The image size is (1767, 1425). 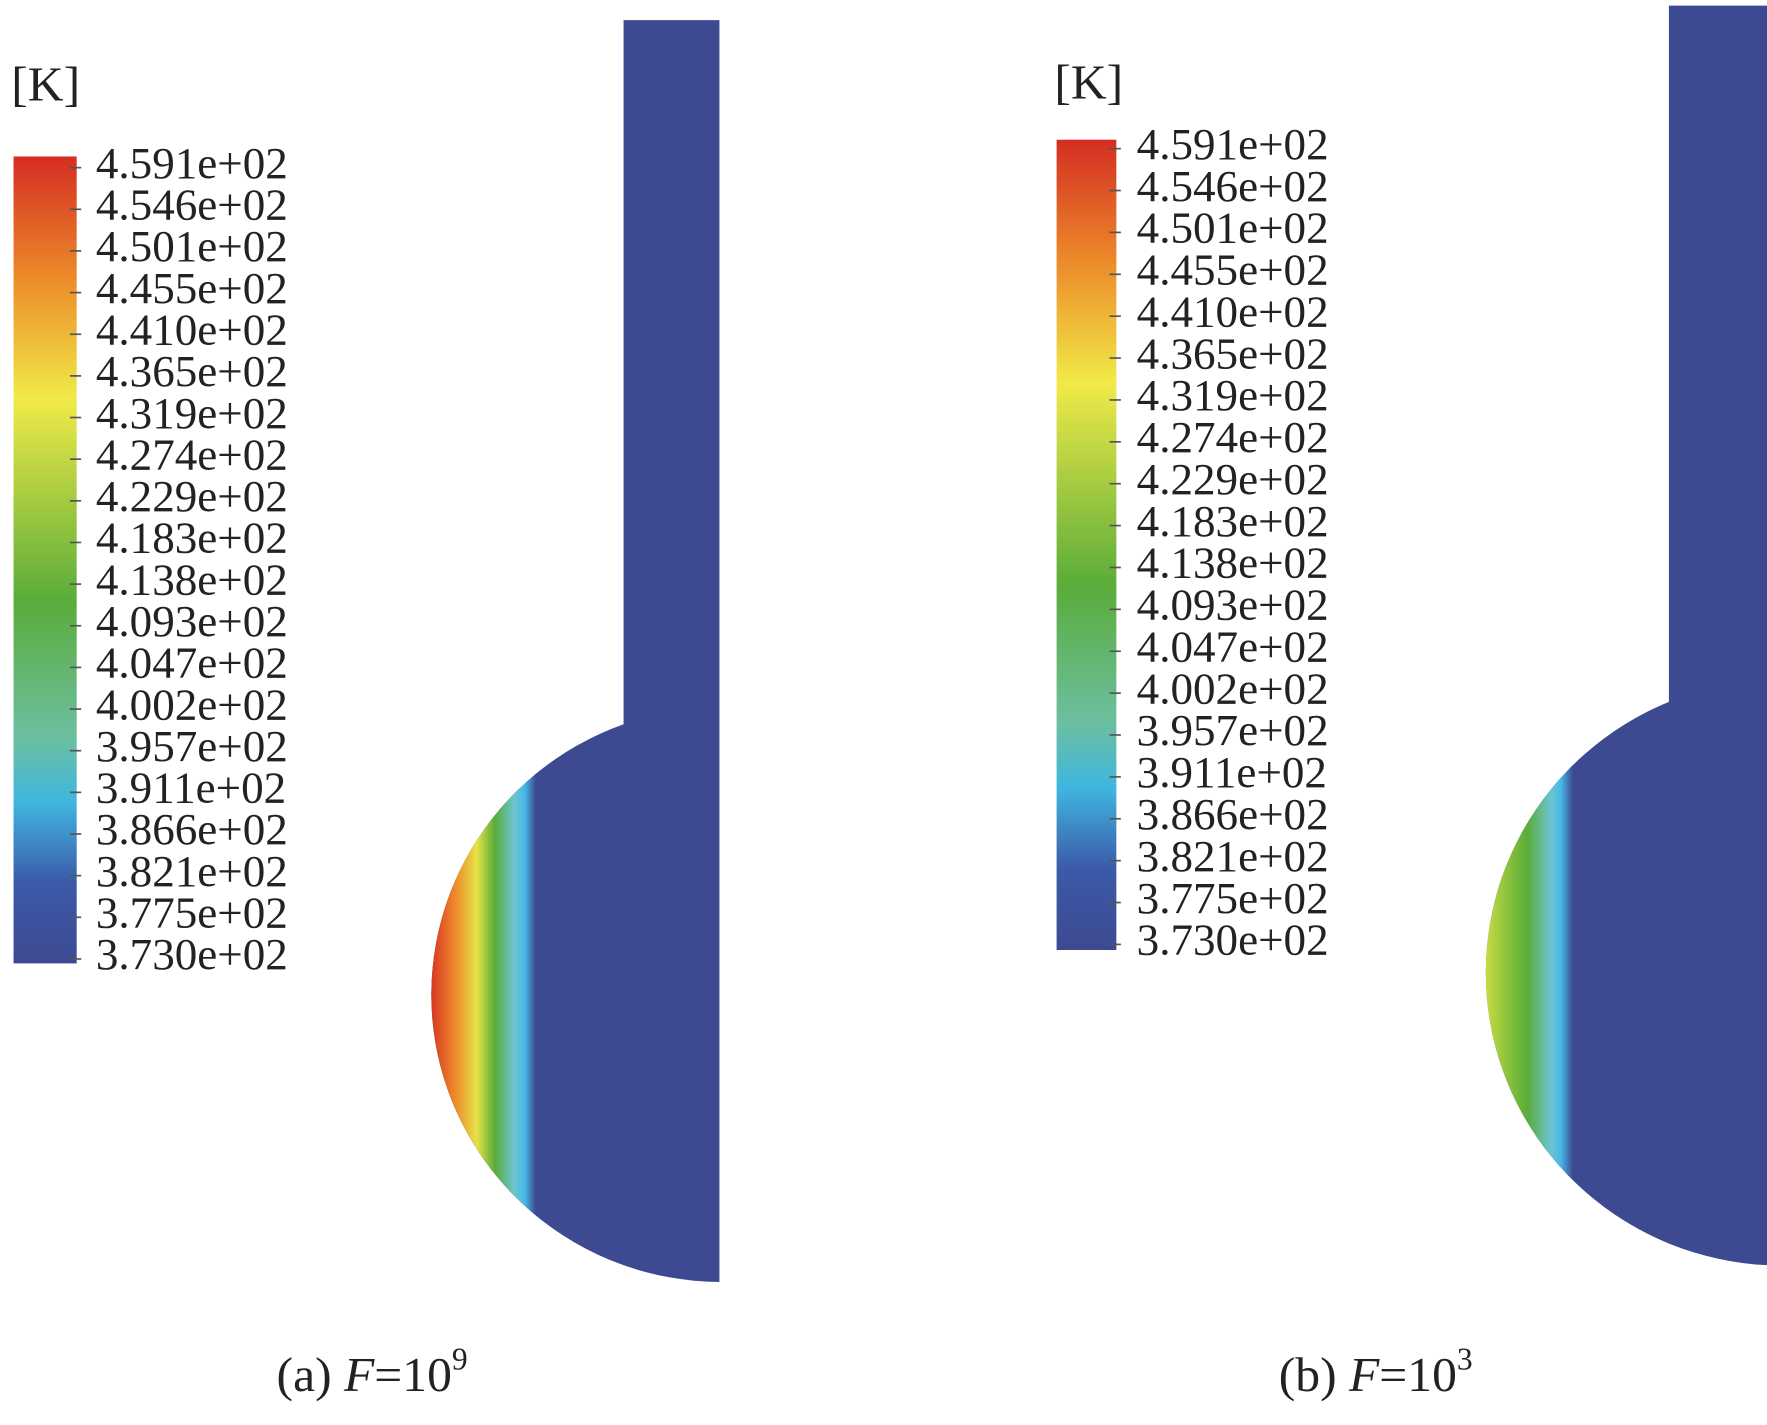 What do you see at coordinates (460, 1359) in the screenshot?
I see `caption-exponent: 9` at bounding box center [460, 1359].